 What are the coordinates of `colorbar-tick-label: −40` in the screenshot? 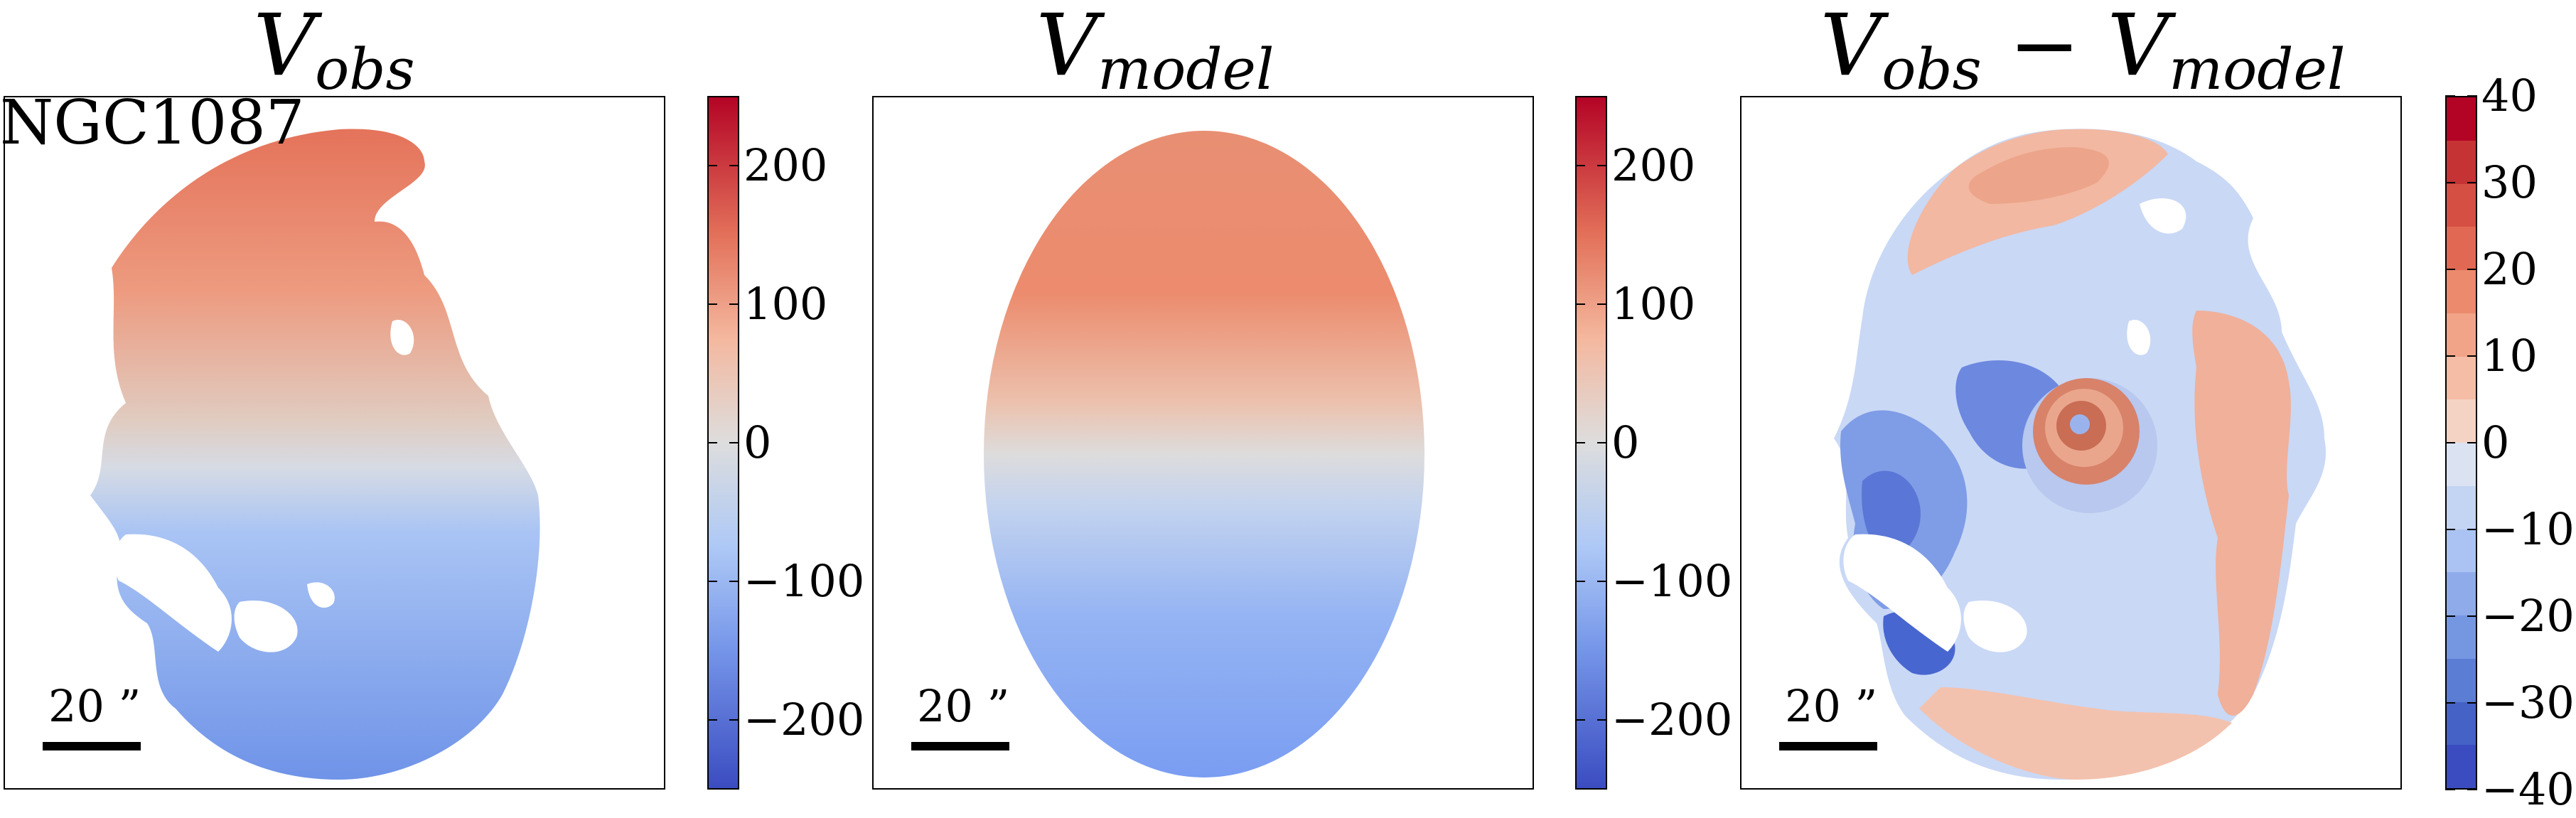 It's located at (2528, 789).